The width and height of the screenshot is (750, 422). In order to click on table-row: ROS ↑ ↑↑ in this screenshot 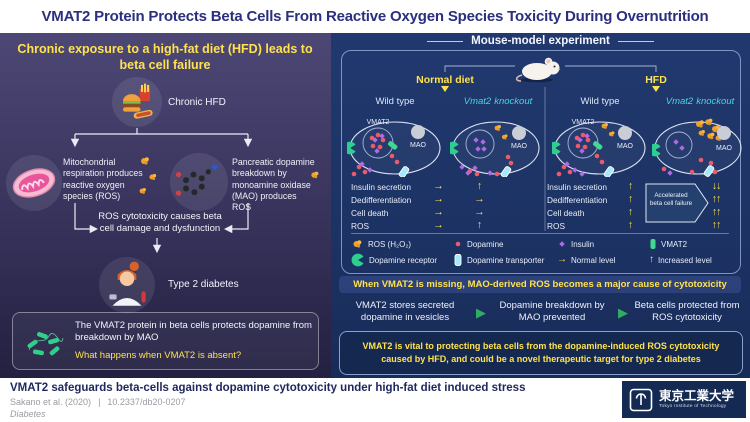, I will do `click(640, 225)`.